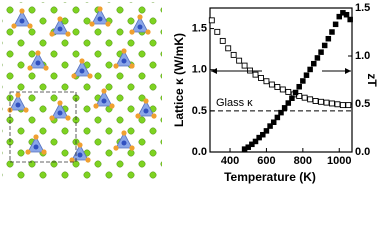  What do you see at coordinates (362, 8) in the screenshot?
I see `y2-tick-label: 1.5` at bounding box center [362, 8].